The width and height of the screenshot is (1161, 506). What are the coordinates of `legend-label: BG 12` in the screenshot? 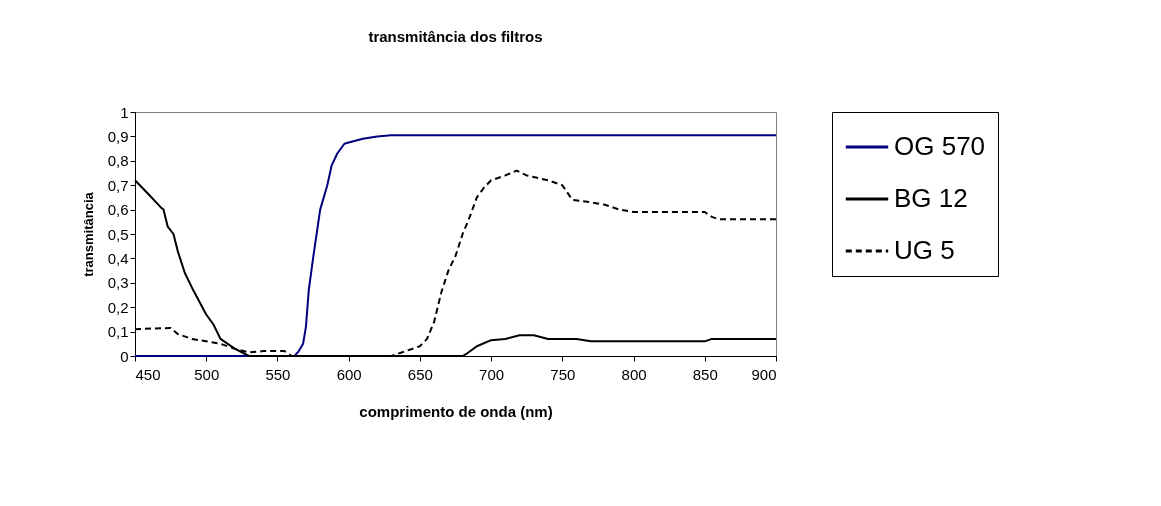 It's located at (931, 198).